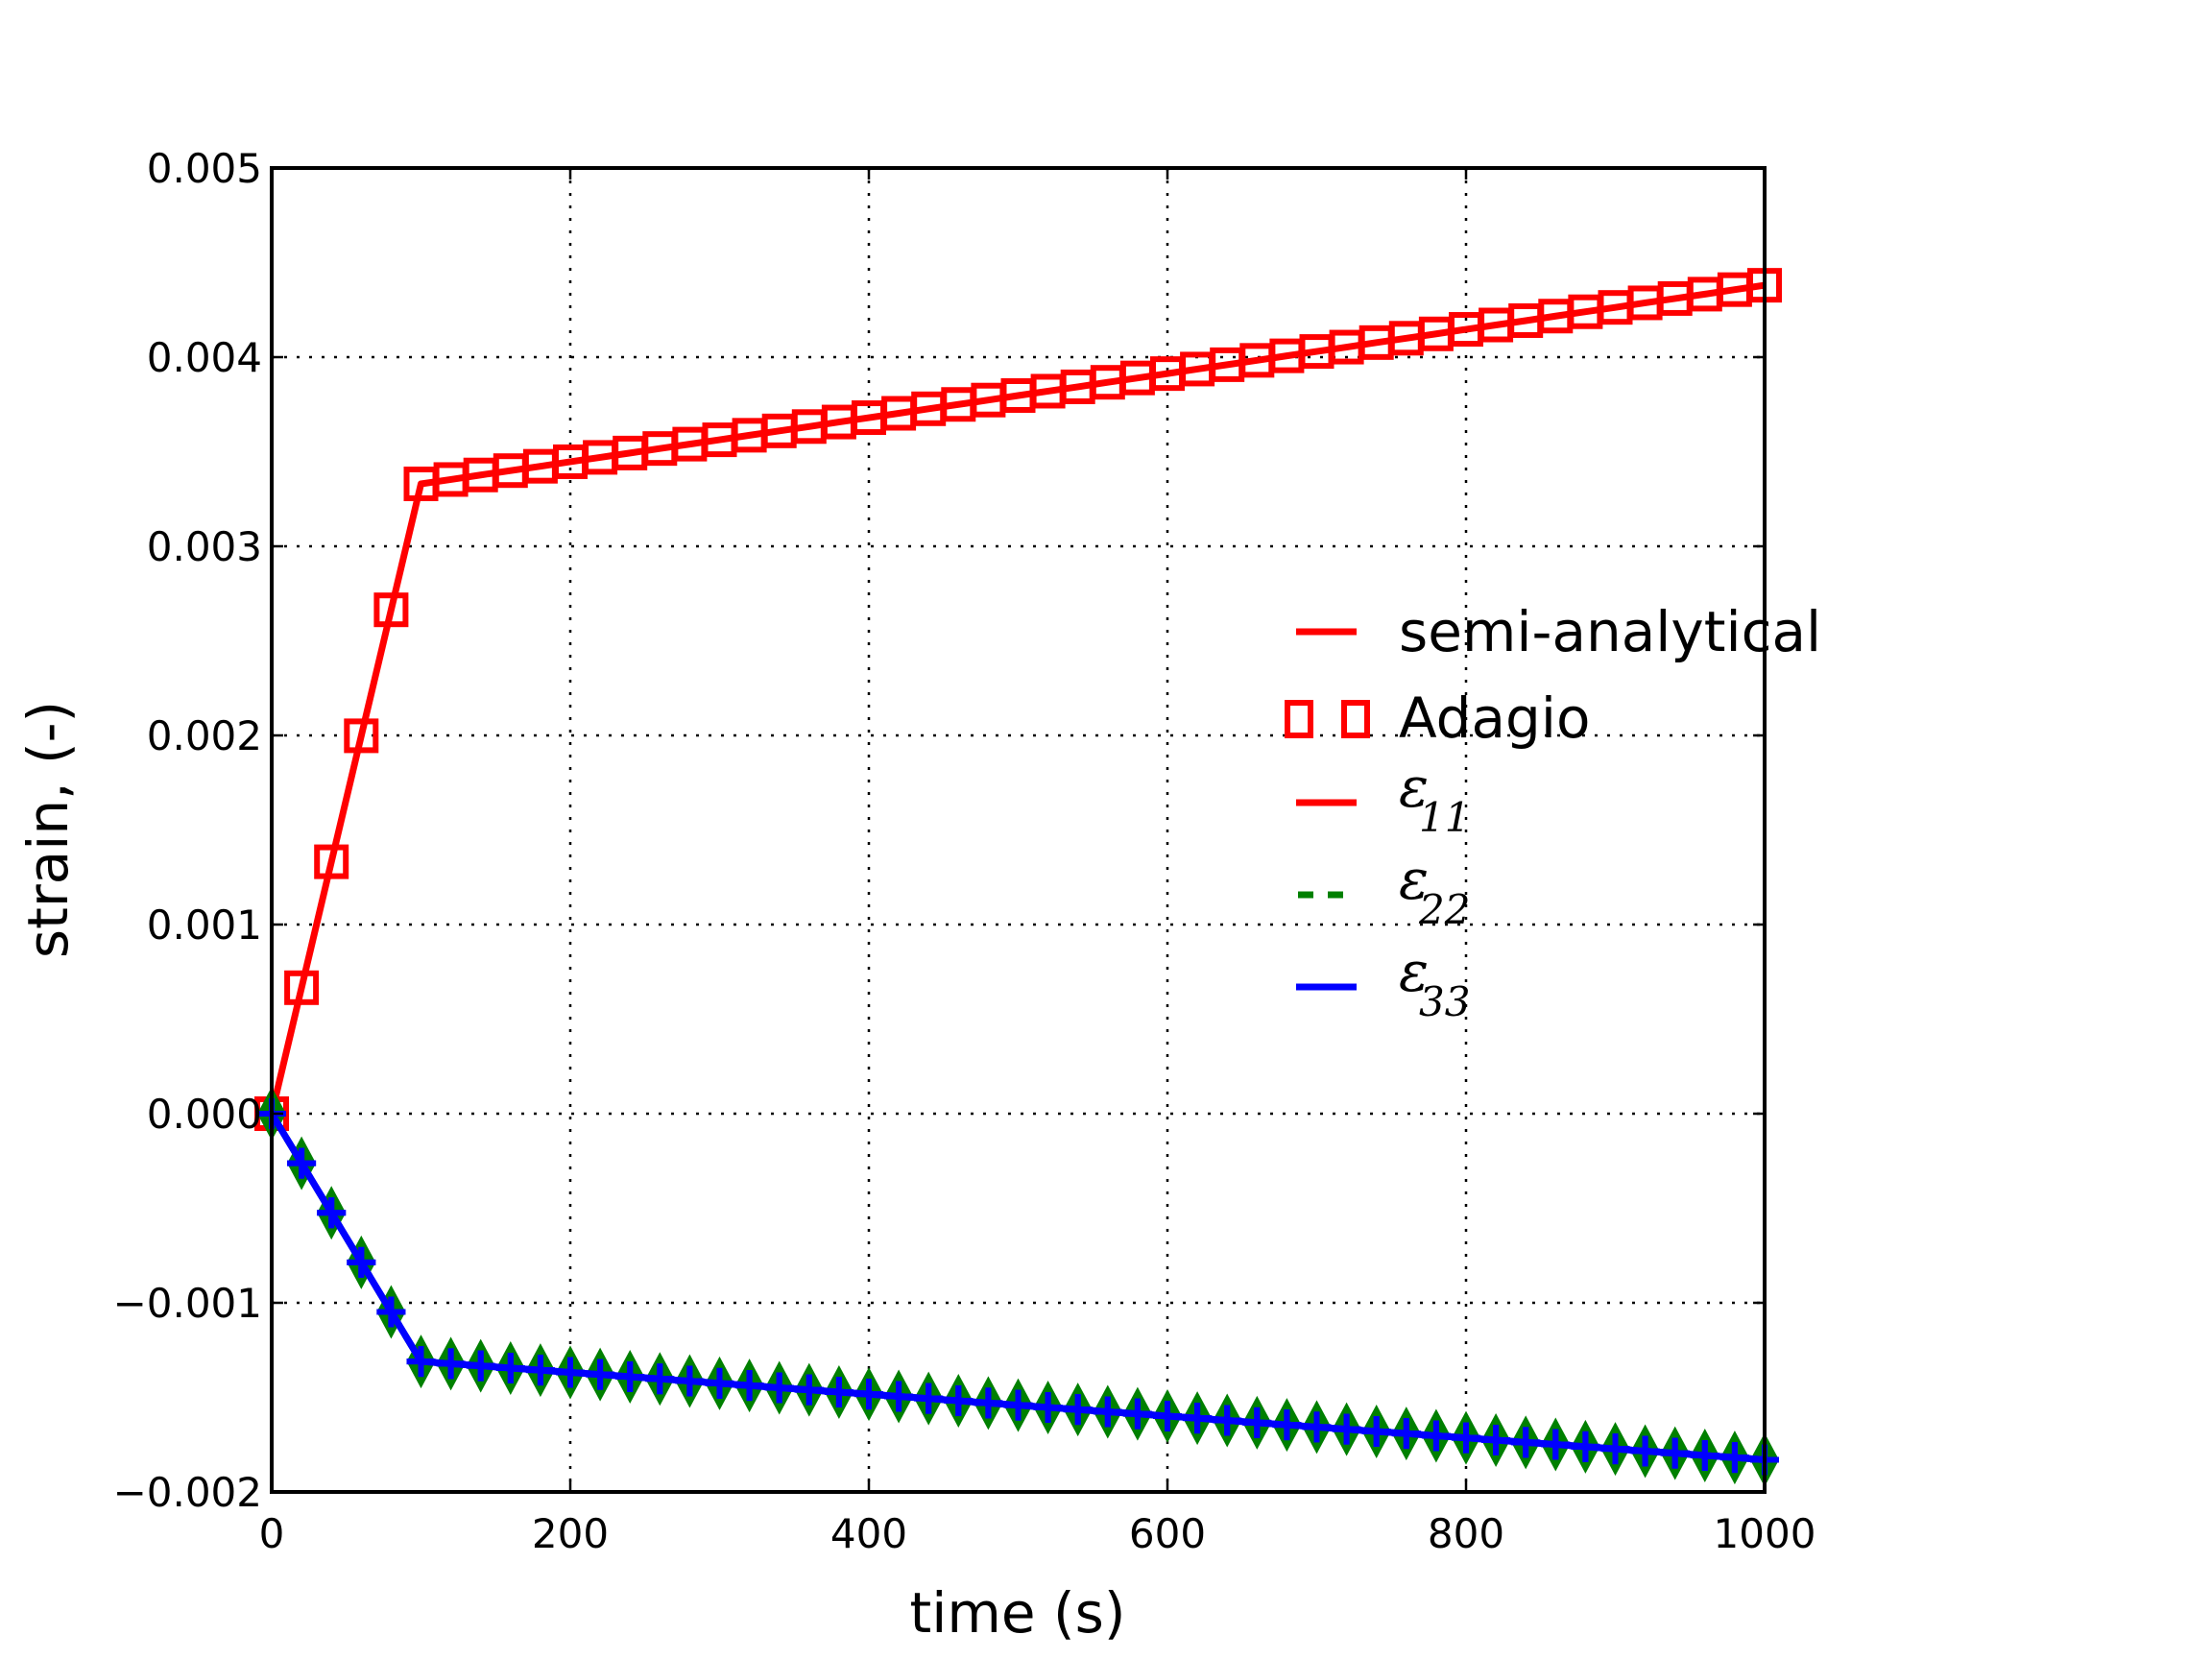 The image size is (2212, 1659). What do you see at coordinates (1610, 632) in the screenshot?
I see `legend-label: semi-analytical` at bounding box center [1610, 632].